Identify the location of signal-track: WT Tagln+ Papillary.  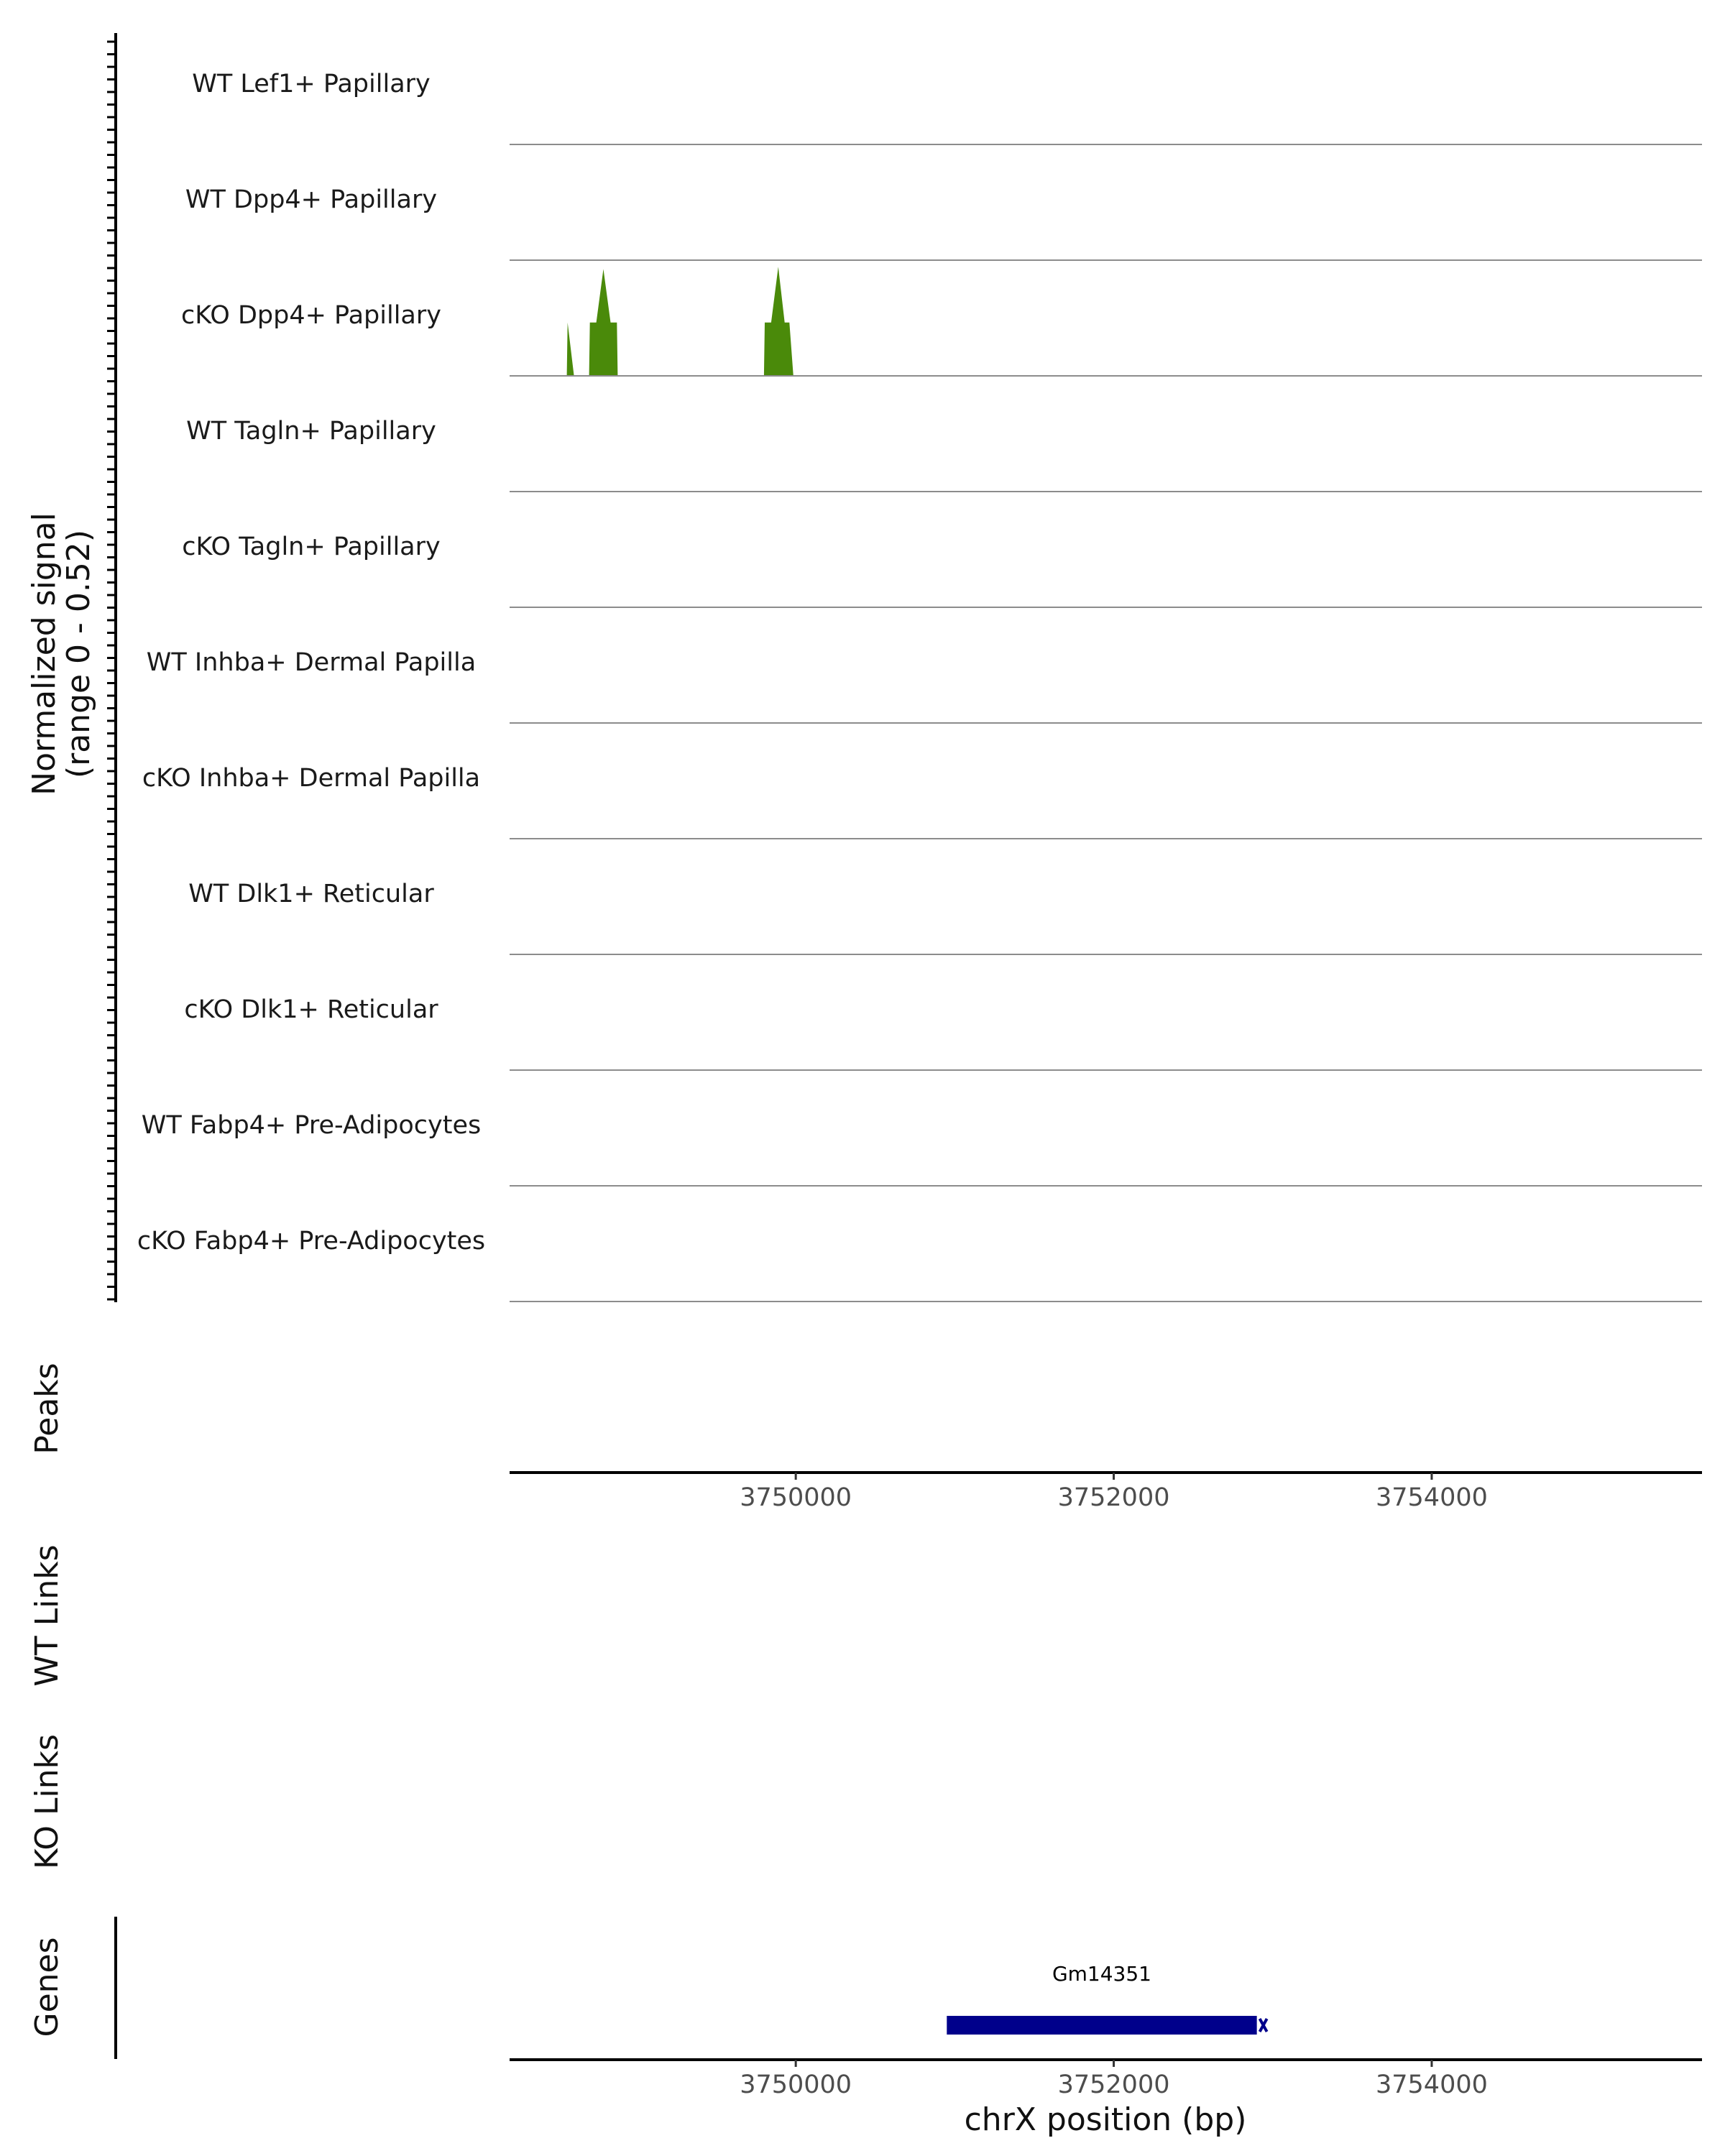
(944, 454).